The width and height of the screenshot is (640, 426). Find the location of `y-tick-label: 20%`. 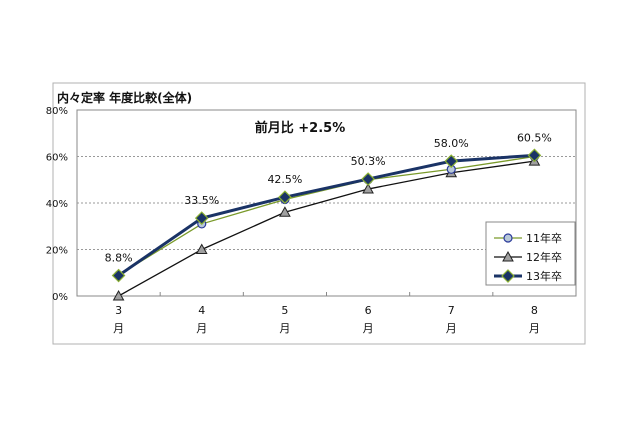

y-tick-label: 20% is located at coordinates (57, 251).